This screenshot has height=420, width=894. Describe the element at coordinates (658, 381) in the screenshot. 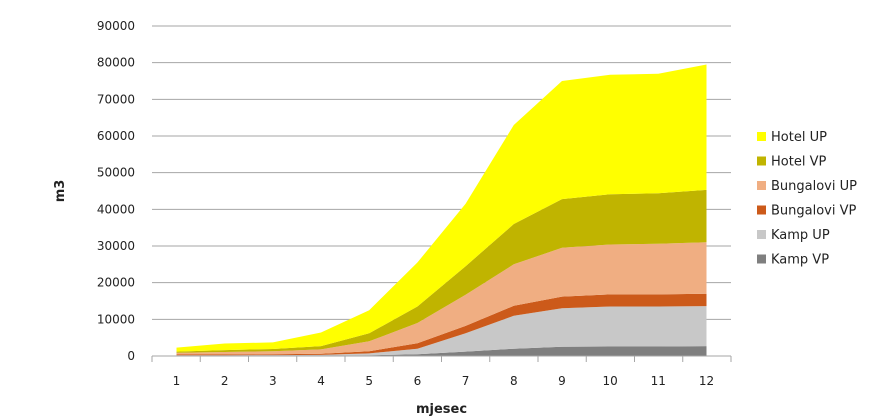

I see `x-tick-label-11: 11` at that location.